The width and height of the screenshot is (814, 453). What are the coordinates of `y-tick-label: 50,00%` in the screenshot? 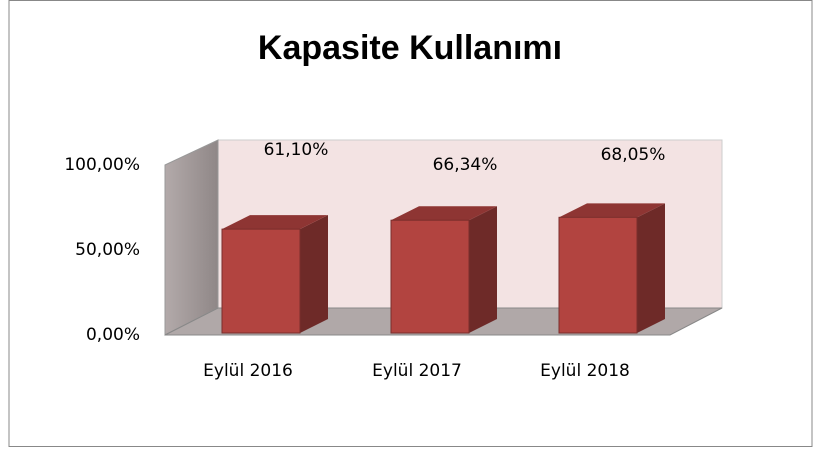 It's located at (107, 250).